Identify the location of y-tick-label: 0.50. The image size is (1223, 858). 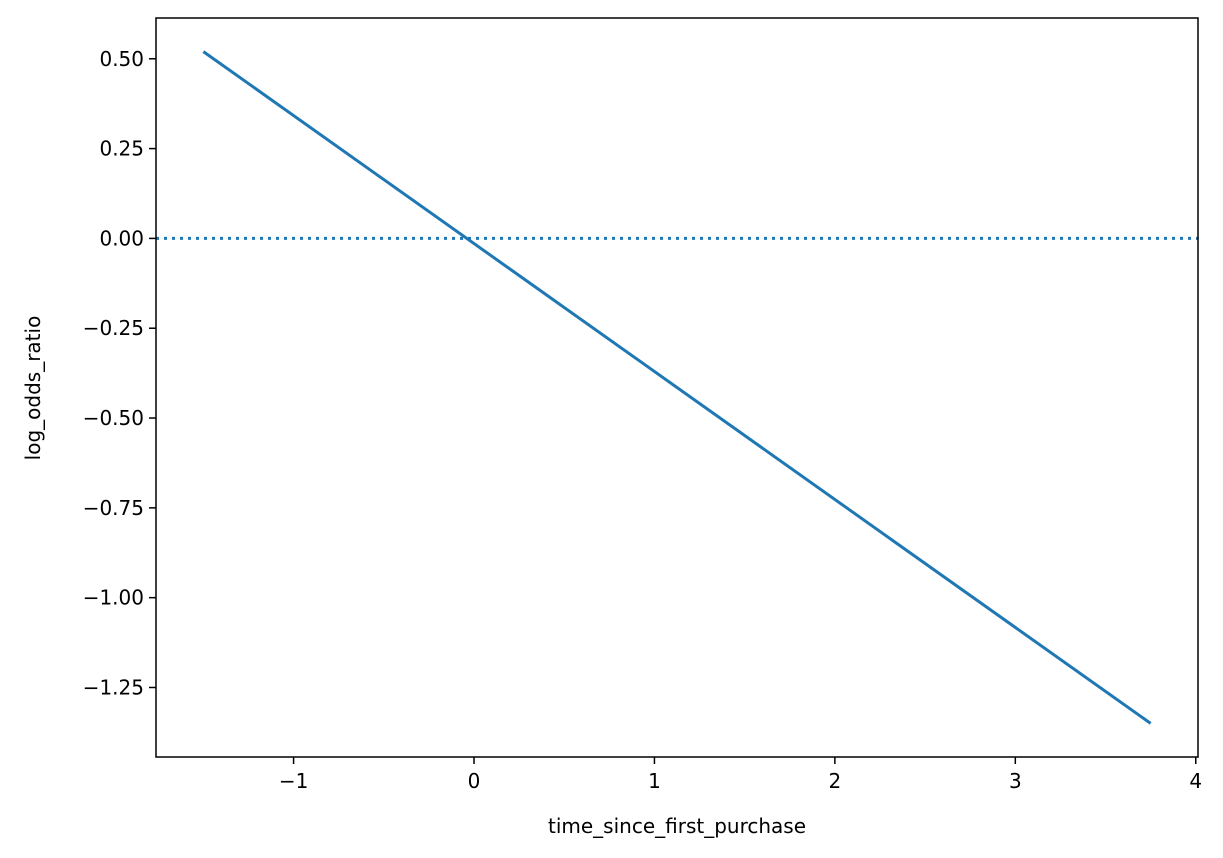
(121, 59).